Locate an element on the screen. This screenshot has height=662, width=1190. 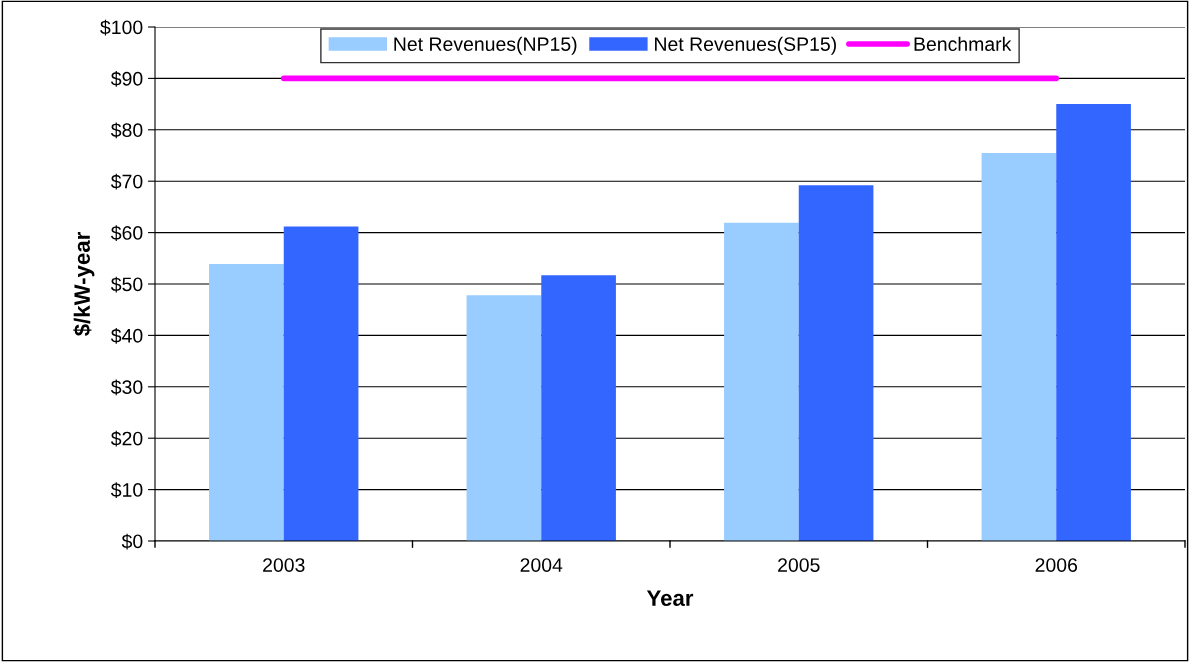
x-tick-label: 2006 is located at coordinates (1056, 565).